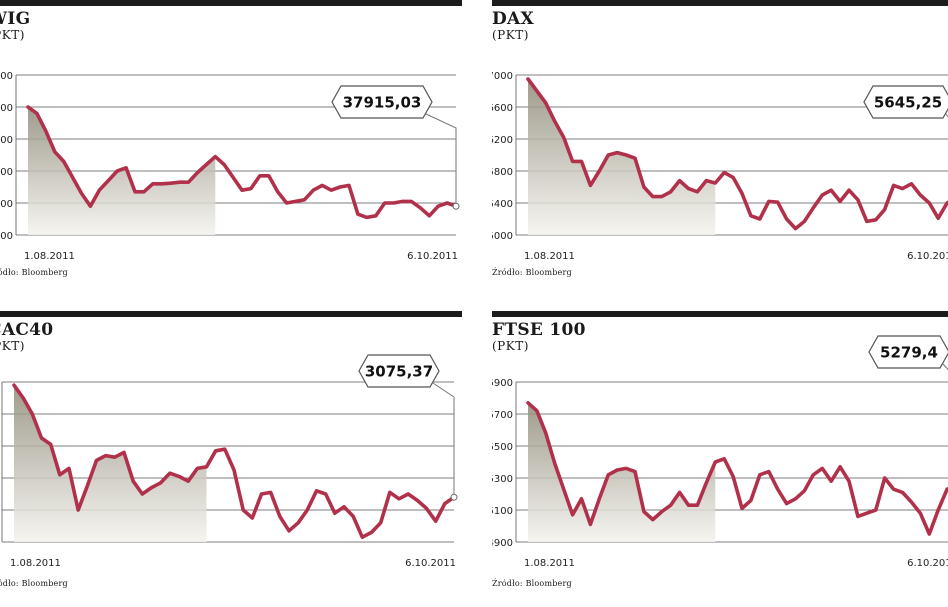 The image size is (948, 607). I want to click on y-tick-label: 36000, so click(6, 172).